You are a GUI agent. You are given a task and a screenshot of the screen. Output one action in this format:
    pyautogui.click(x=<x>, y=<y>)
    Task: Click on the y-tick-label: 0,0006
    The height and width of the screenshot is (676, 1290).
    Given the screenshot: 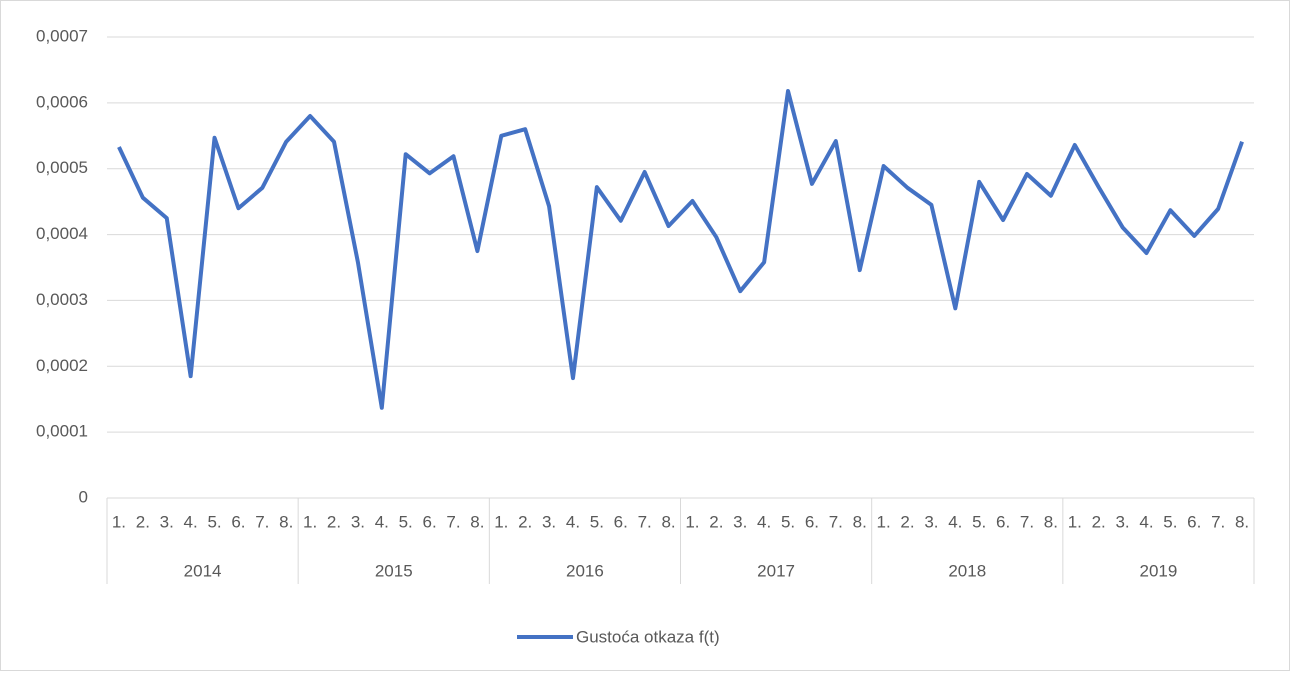 What is the action you would take?
    pyautogui.click(x=62, y=101)
    